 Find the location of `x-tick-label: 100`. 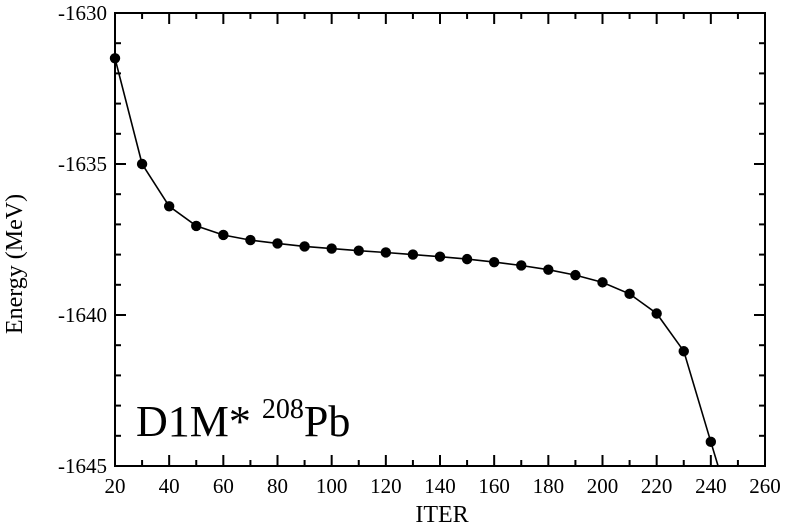

x-tick-label: 100 is located at coordinates (332, 486).